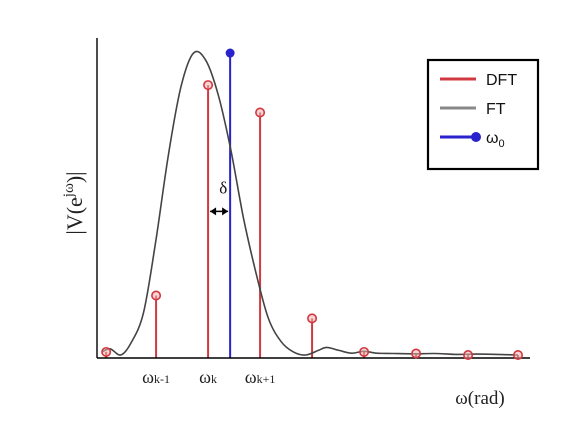 The height and width of the screenshot is (439, 584). What do you see at coordinates (501, 80) in the screenshot?
I see `legend-label: DFT` at bounding box center [501, 80].